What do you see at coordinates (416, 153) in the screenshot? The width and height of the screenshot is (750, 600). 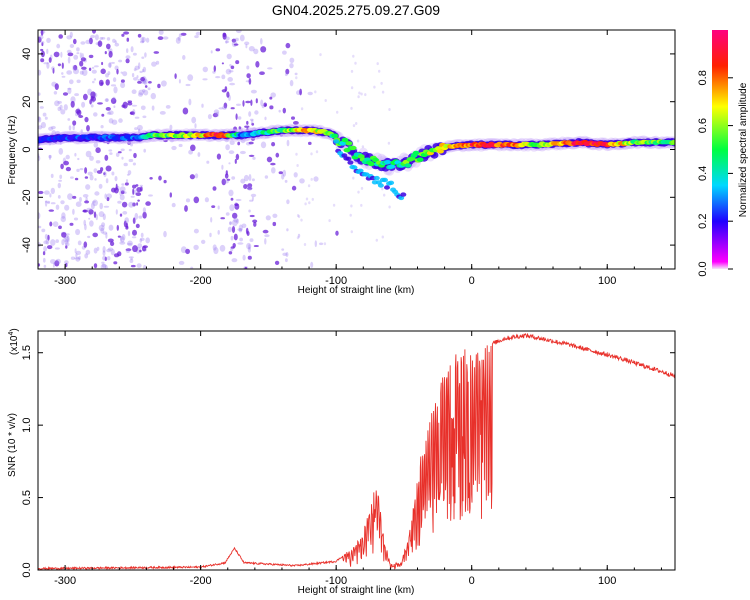 I see `spectrogram-trace-cell` at bounding box center [416, 153].